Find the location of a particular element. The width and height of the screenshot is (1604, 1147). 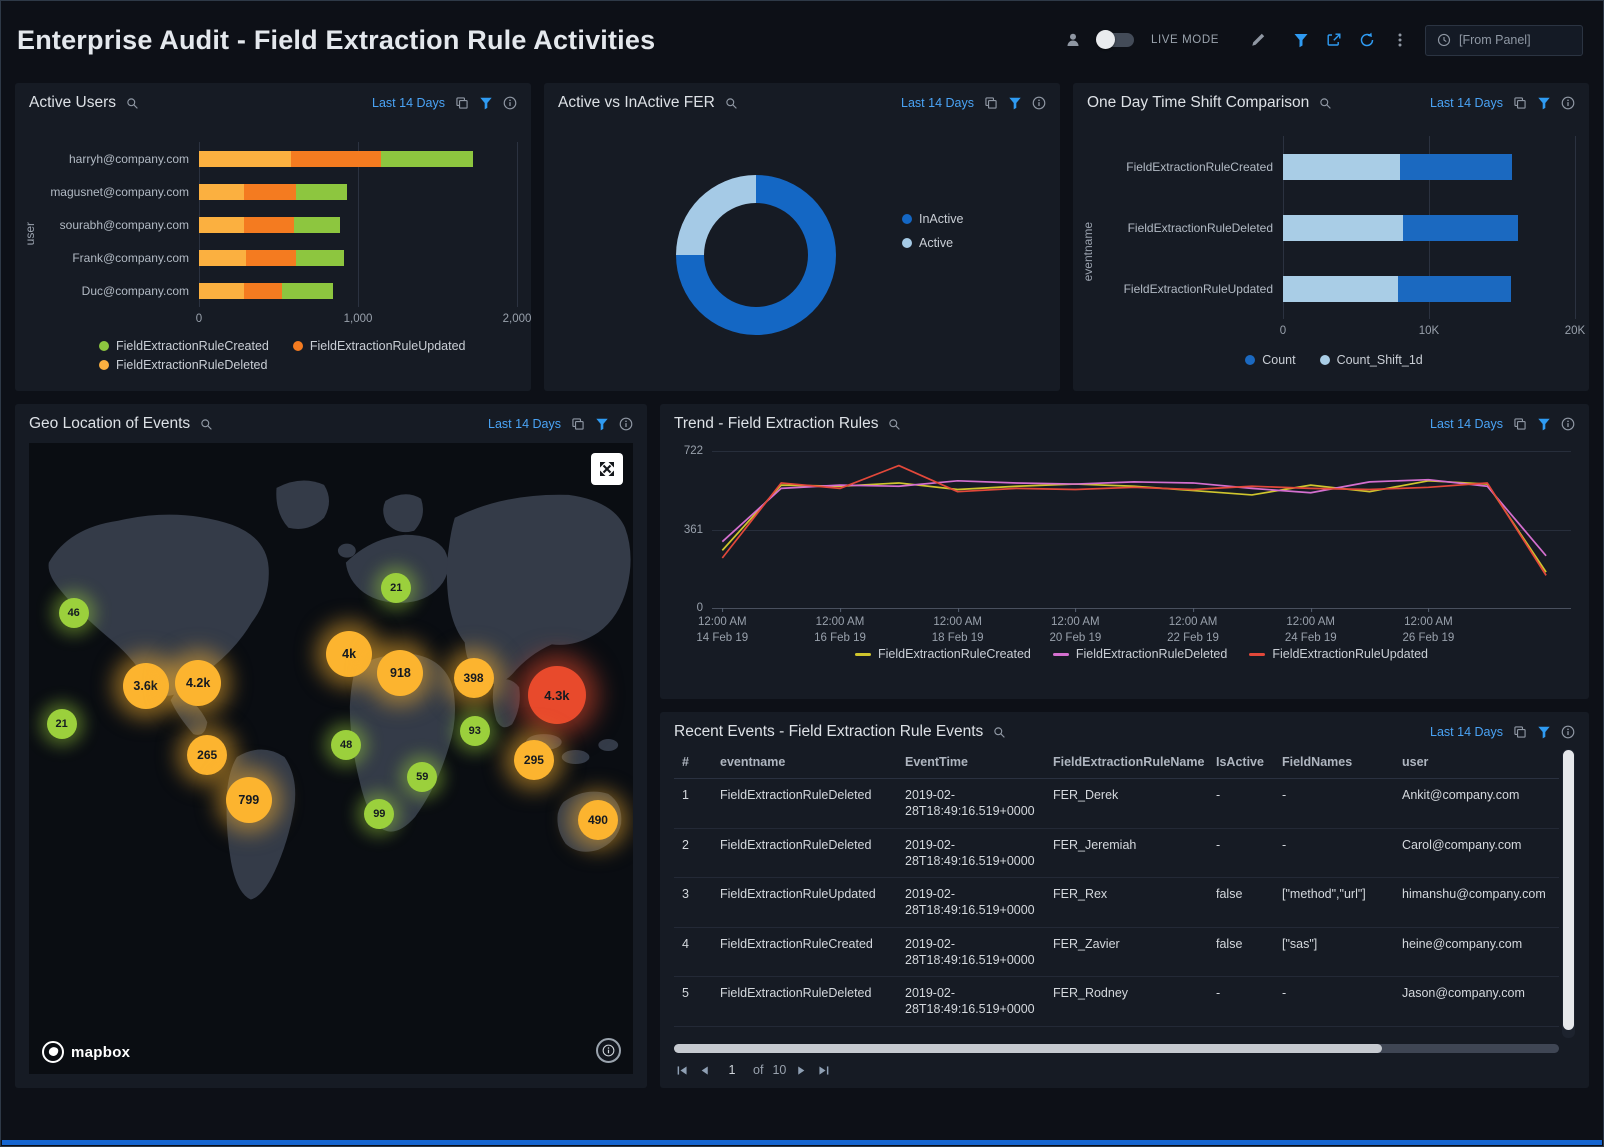

edit-pencil-icon is located at coordinates (1258, 40).